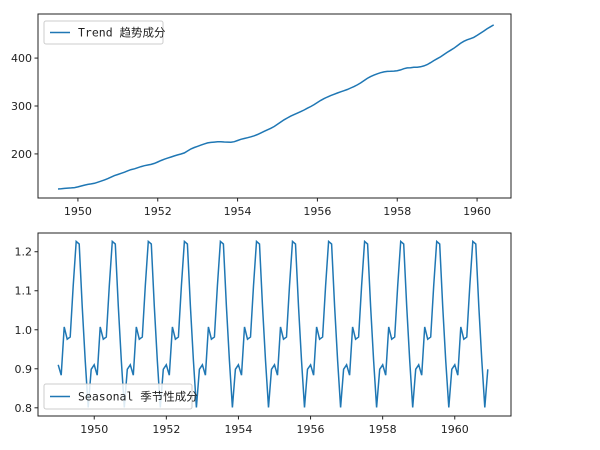 The image size is (600, 450). I want to click on y-tick-label: 300, so click(21, 106).